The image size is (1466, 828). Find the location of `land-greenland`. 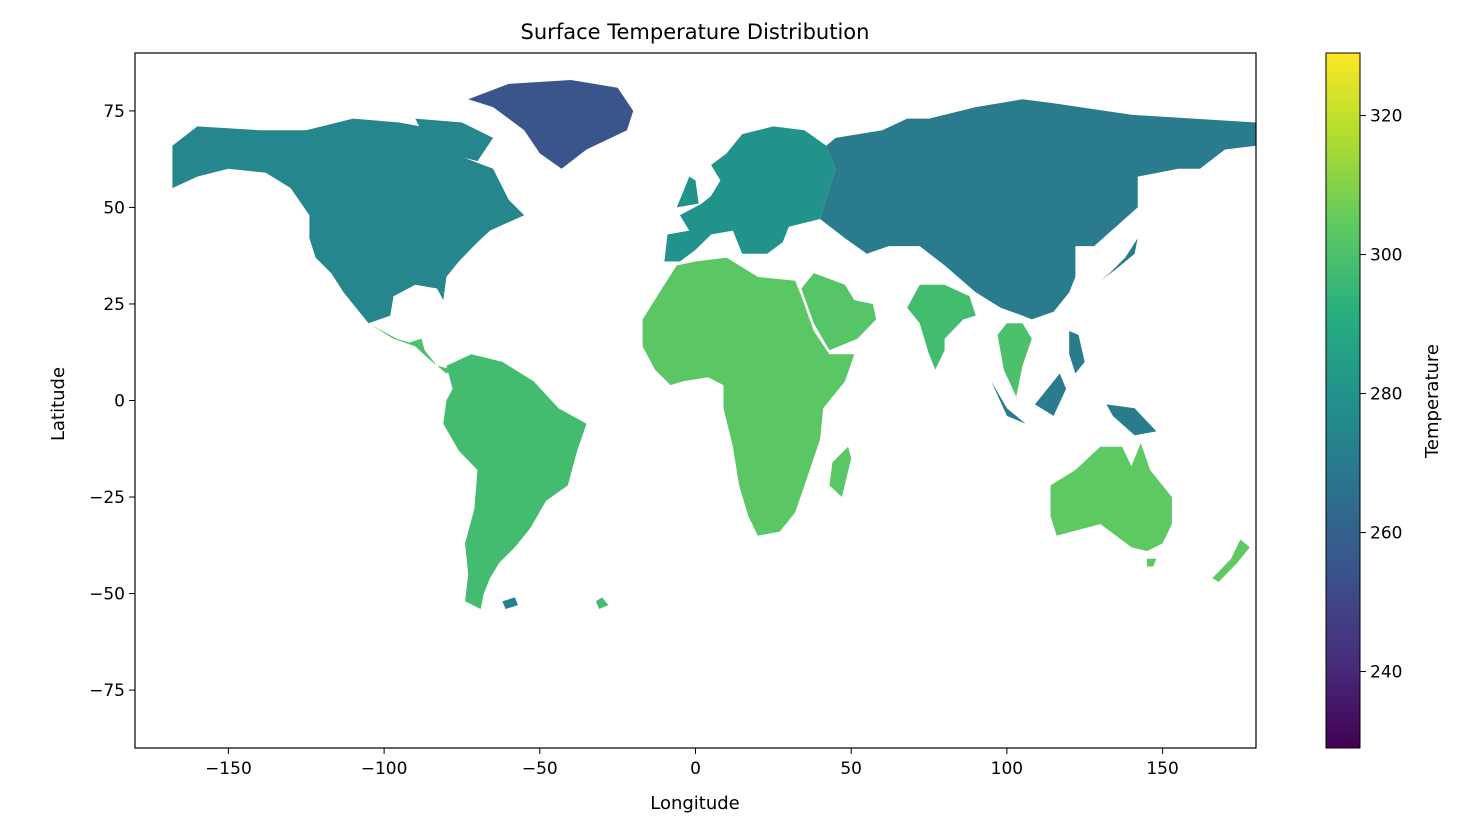

land-greenland is located at coordinates (551, 124).